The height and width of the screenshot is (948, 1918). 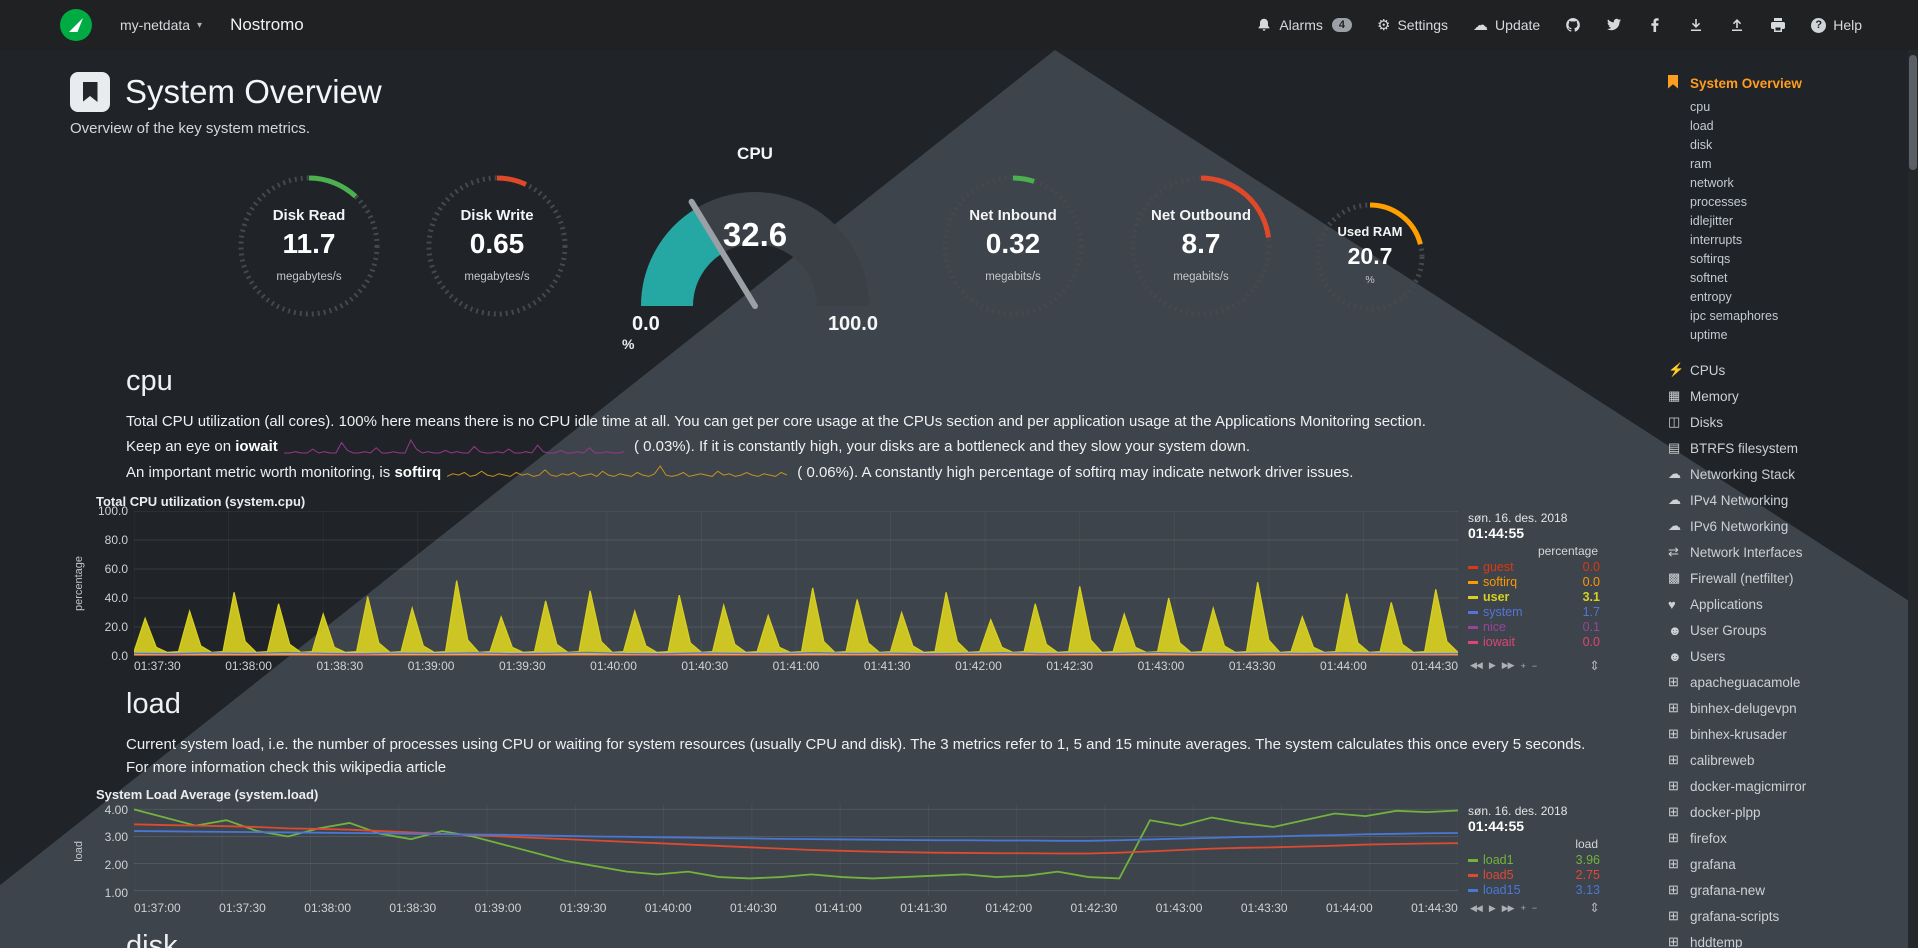 What do you see at coordinates (1787, 708) in the screenshot?
I see `sidebar-item-binhex-delugevpn: ⊞ binhex-delugevpn` at bounding box center [1787, 708].